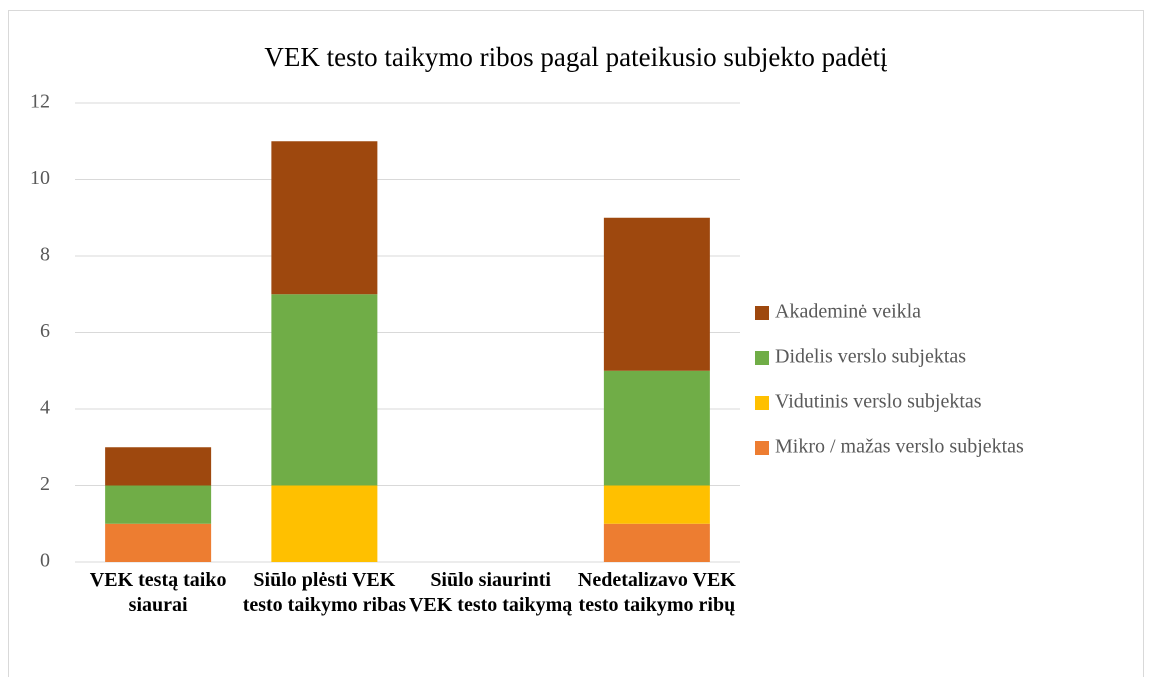  I want to click on y-tick-label: 6, so click(45, 331).